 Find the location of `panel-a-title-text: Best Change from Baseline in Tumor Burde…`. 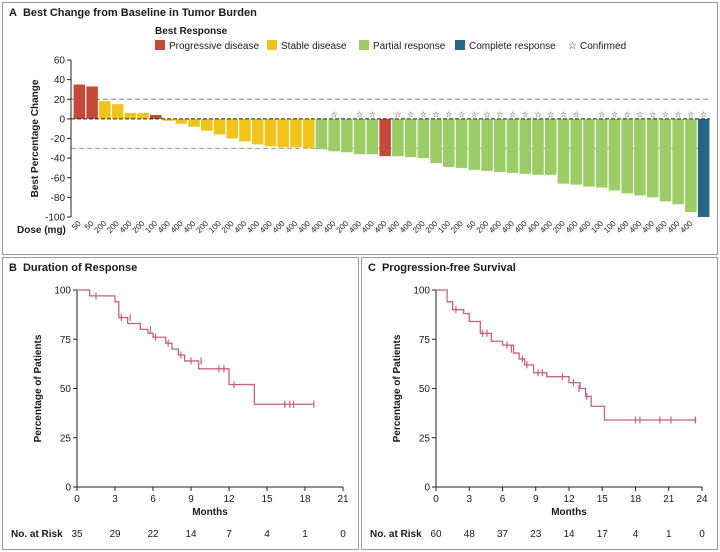

panel-a-title-text: Best Change from Baseline in Tumor Burde… is located at coordinates (139, 13).